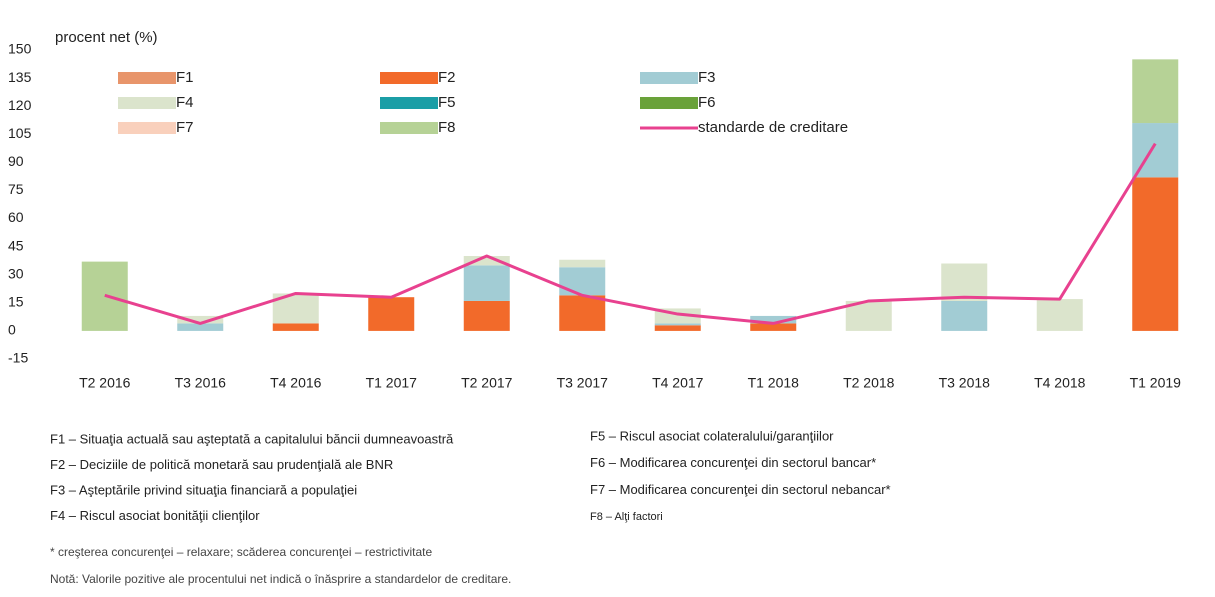 The height and width of the screenshot is (597, 1215). What do you see at coordinates (1060, 383) in the screenshot?
I see `x-tick-label: T4 2018` at bounding box center [1060, 383].